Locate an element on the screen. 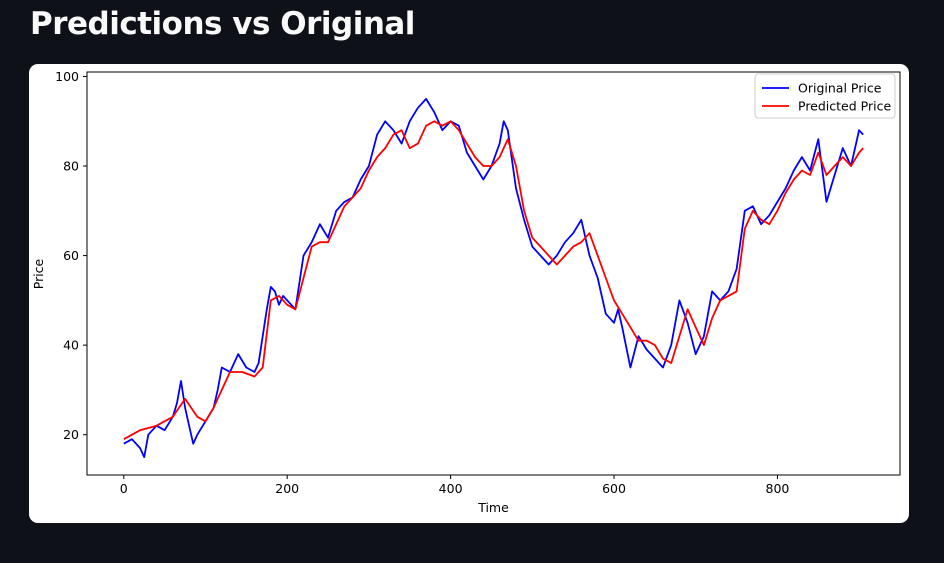 This screenshot has height=563, width=944. y-axis-label: Price is located at coordinates (38, 273).